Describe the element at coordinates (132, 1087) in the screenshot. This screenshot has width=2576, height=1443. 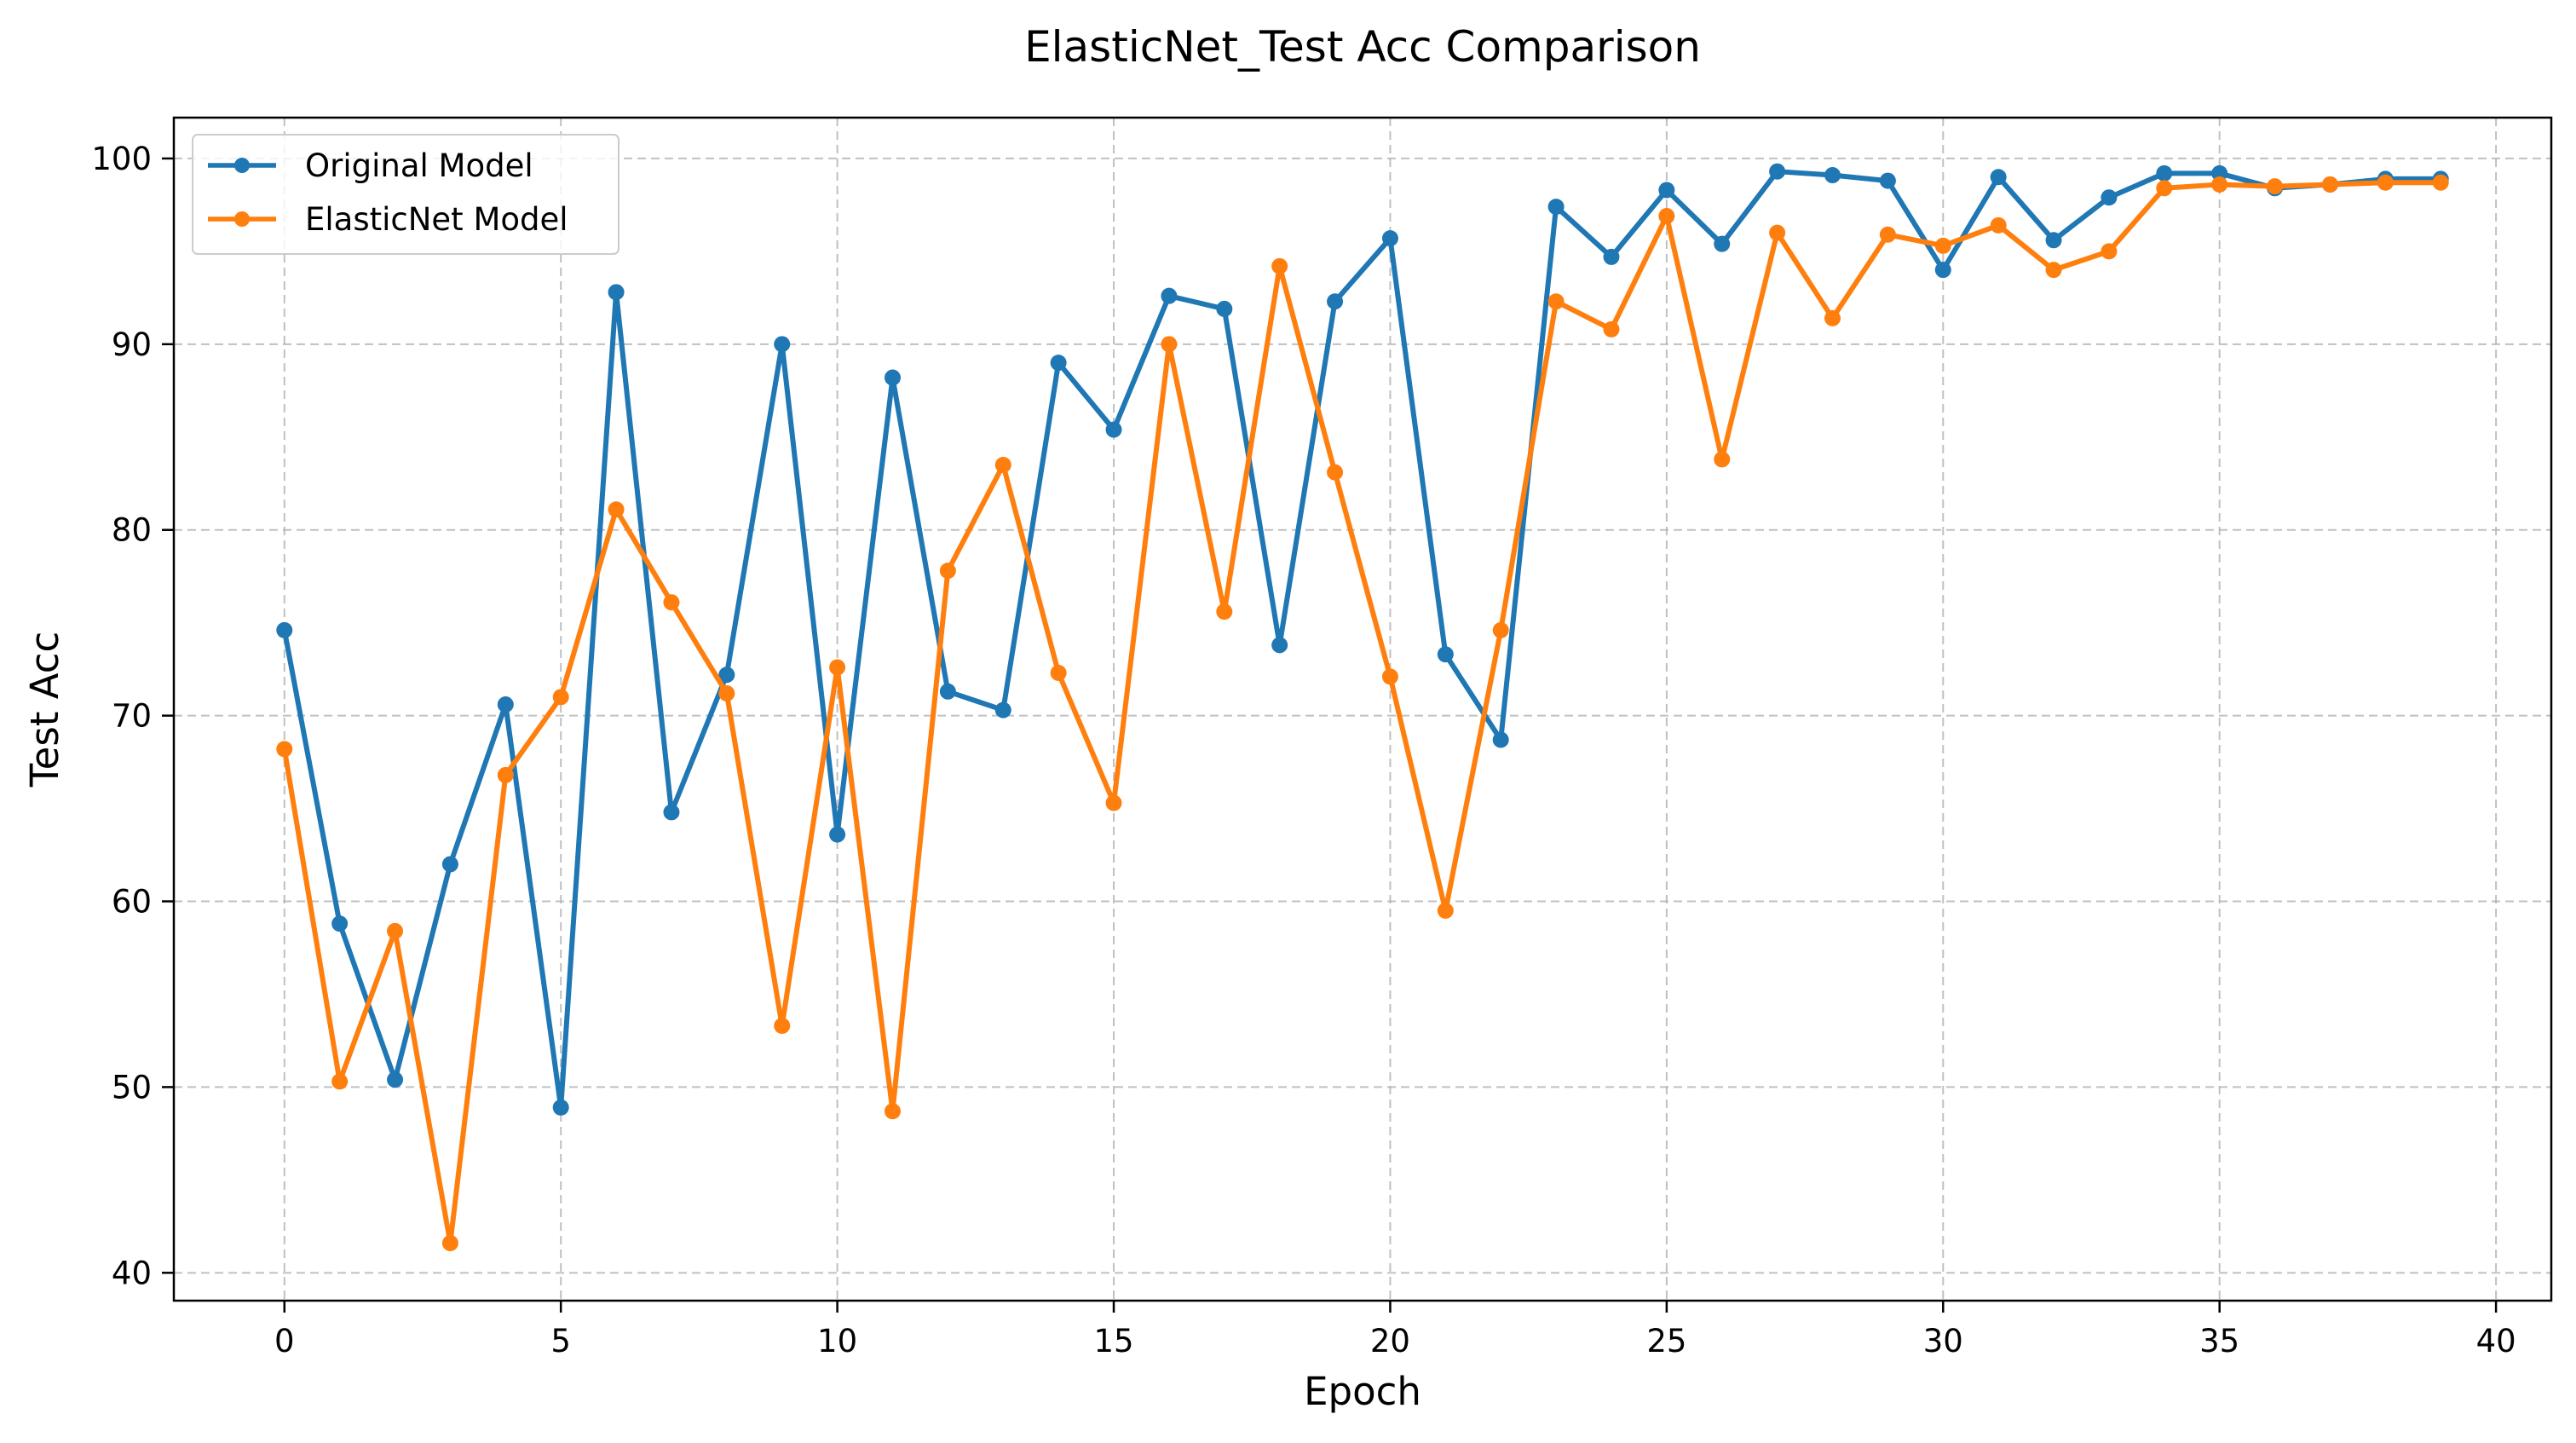
I see `y-tick-label: 50` at that location.